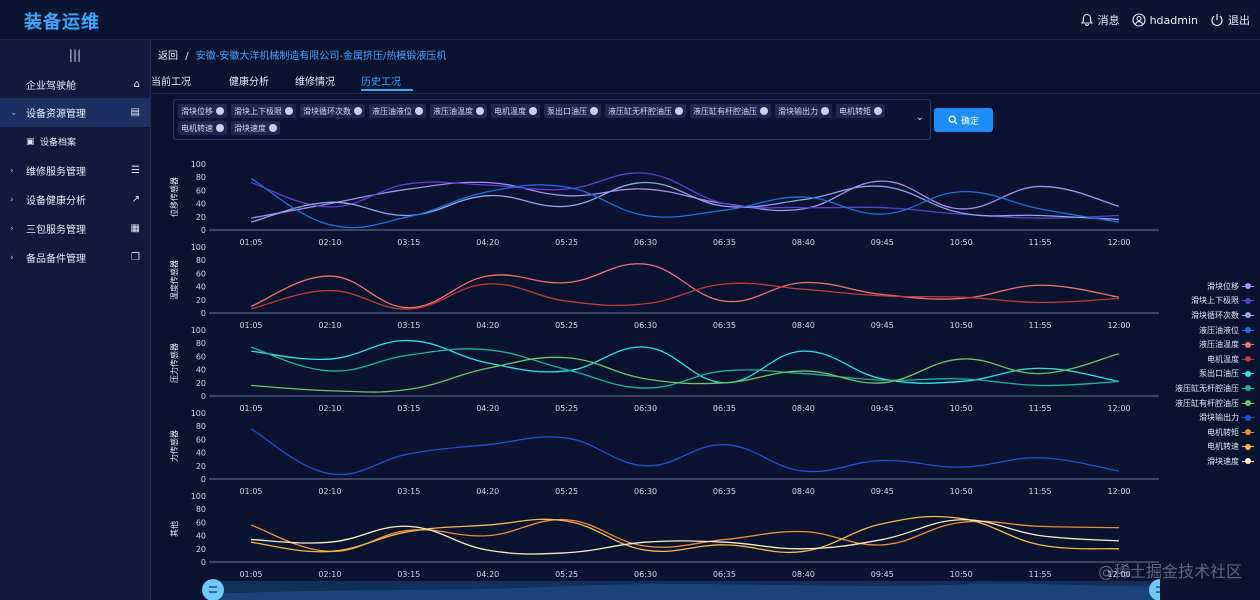 This screenshot has width=1260, height=600. Describe the element at coordinates (1210, 359) in the screenshot. I see `legend-item: 电机温度` at that location.